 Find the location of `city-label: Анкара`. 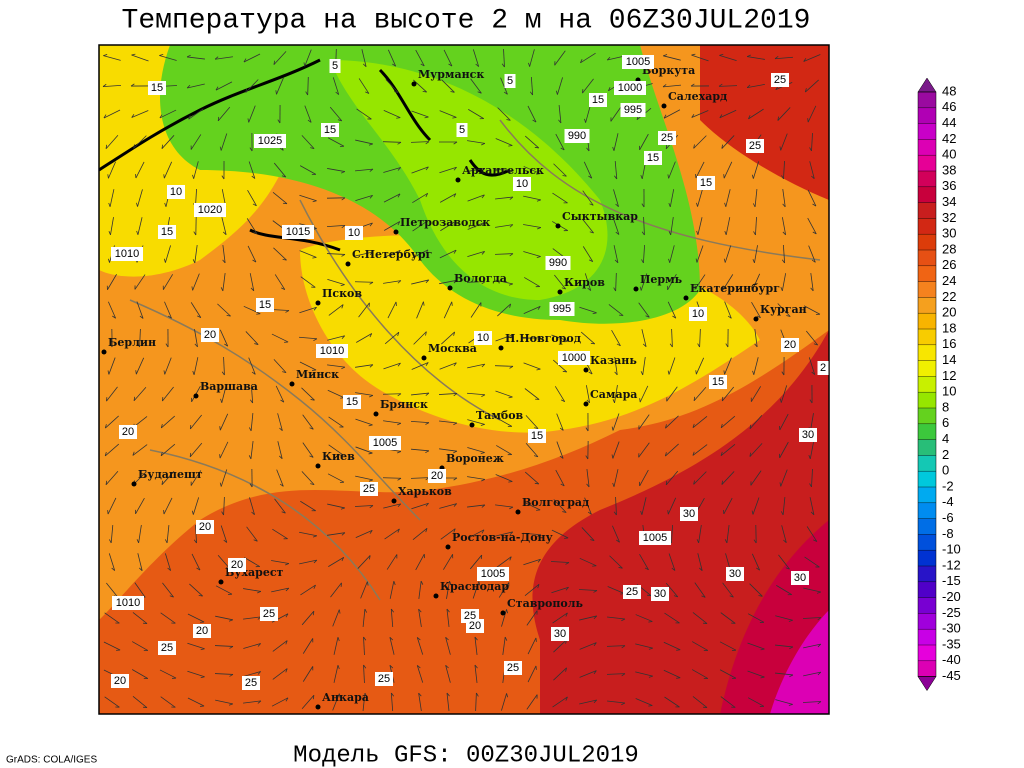

city-label: Анкара is located at coordinates (345, 697).